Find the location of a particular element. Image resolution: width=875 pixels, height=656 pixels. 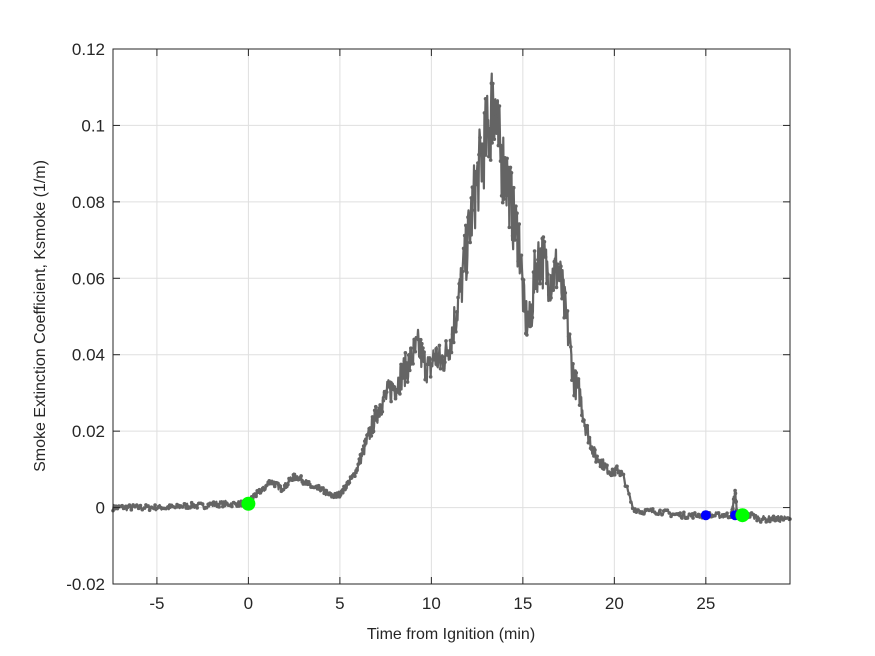

y-tick-label: 0.08 is located at coordinates (88, 202).